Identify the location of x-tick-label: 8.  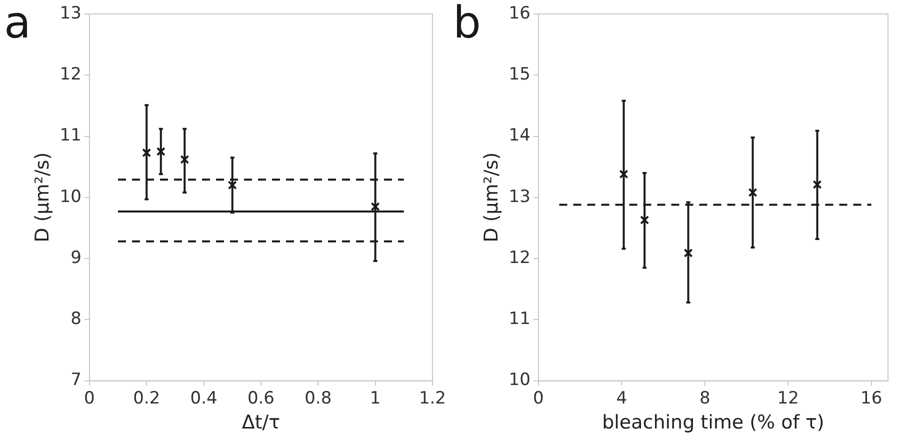
(704, 398).